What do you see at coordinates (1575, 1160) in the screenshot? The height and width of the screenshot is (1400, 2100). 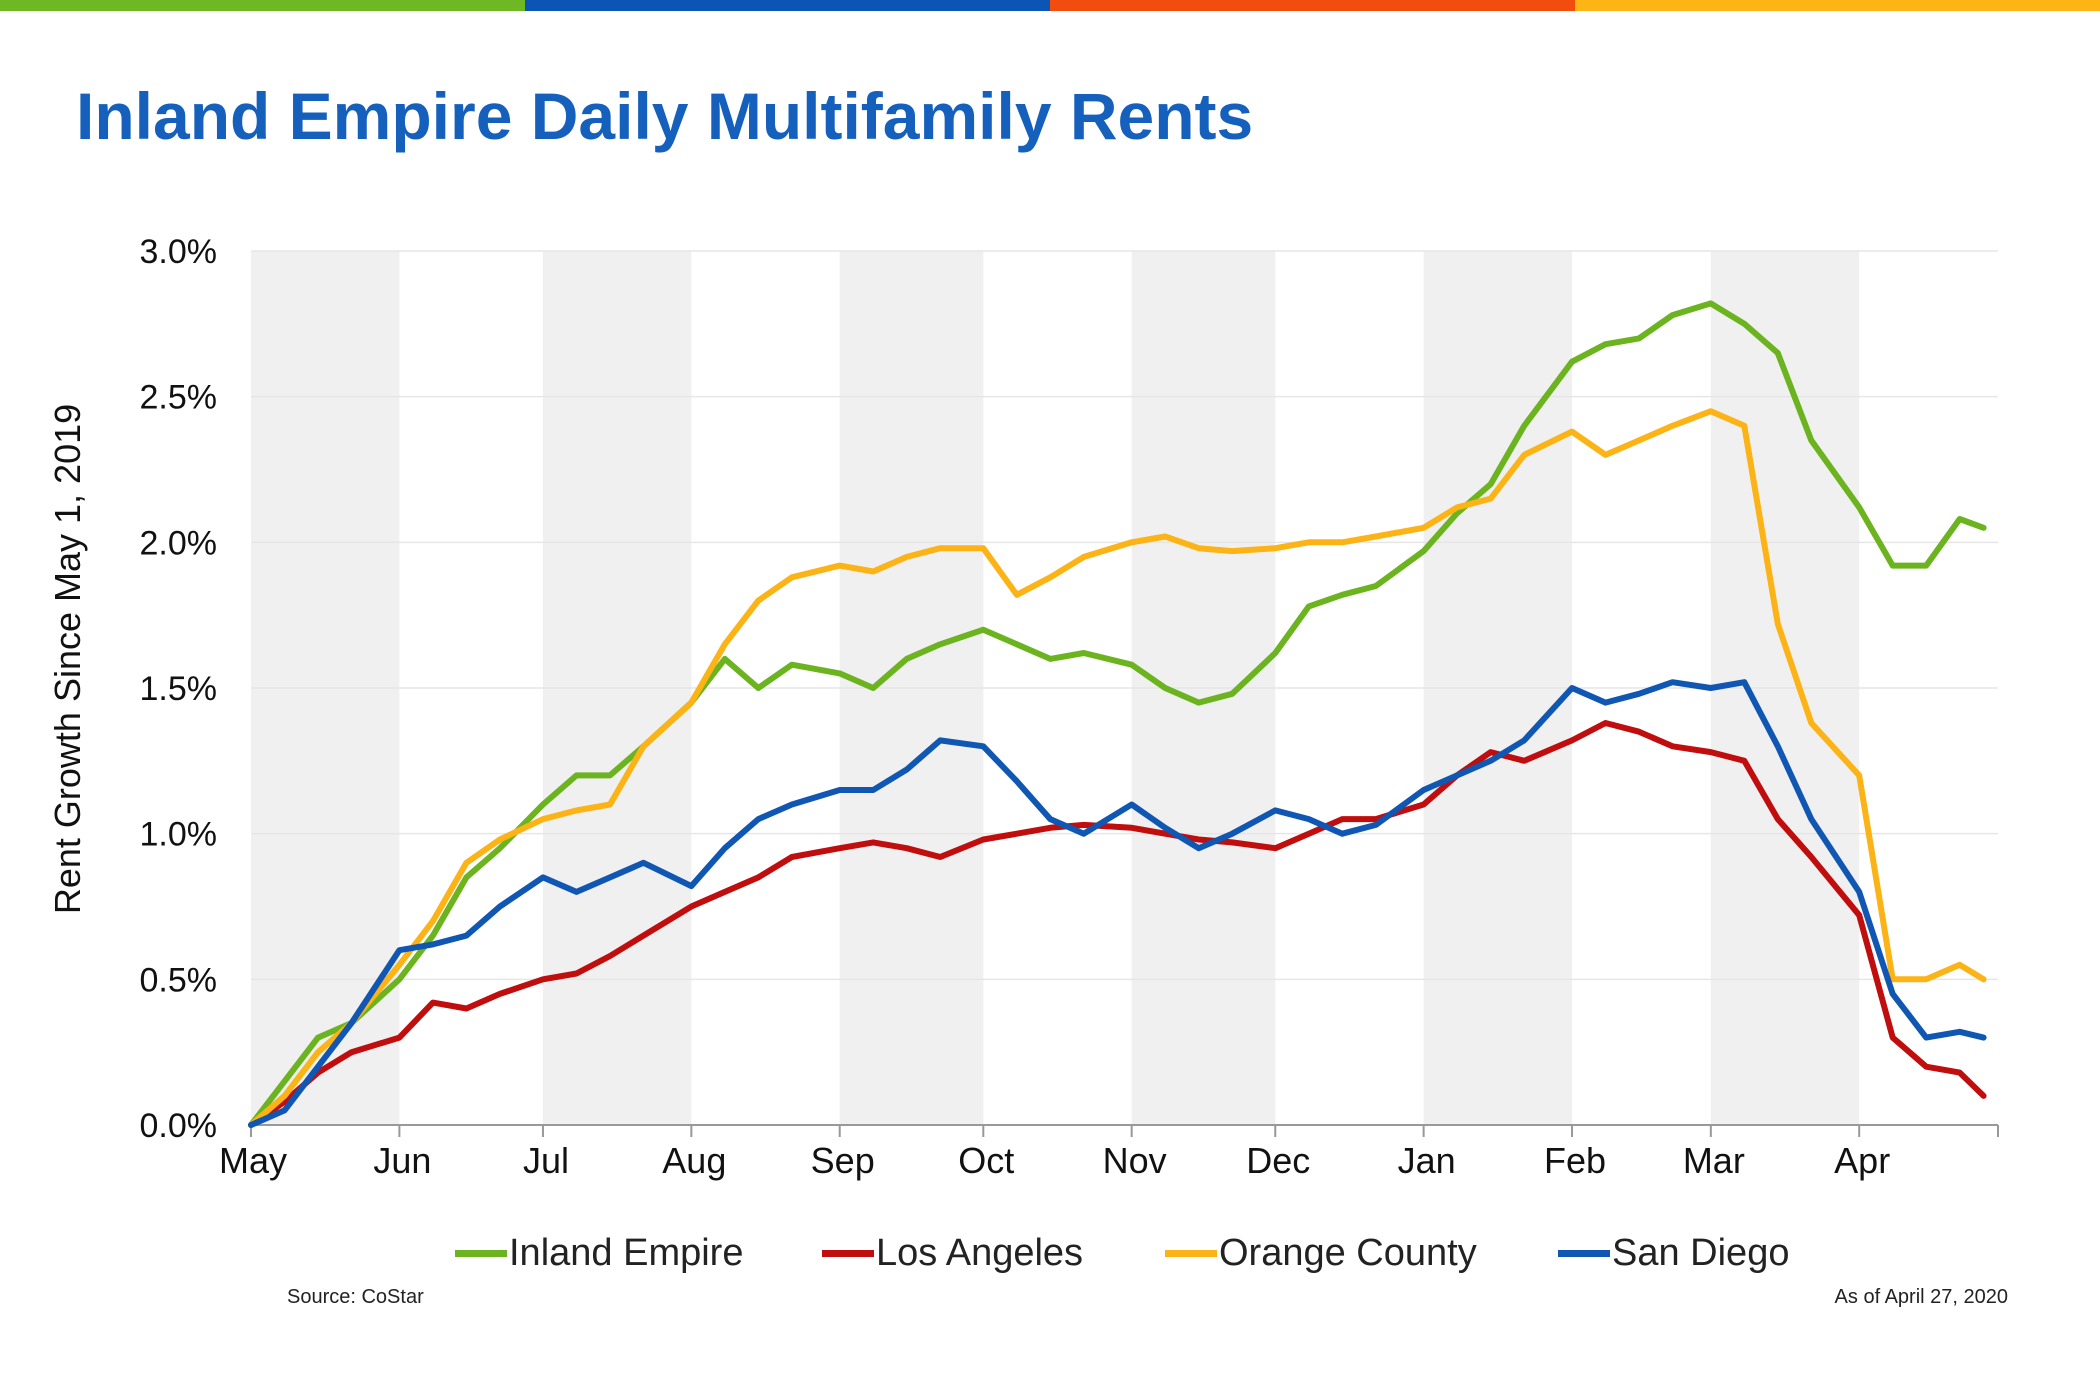 I see `x-tick-label: Feb` at bounding box center [1575, 1160].